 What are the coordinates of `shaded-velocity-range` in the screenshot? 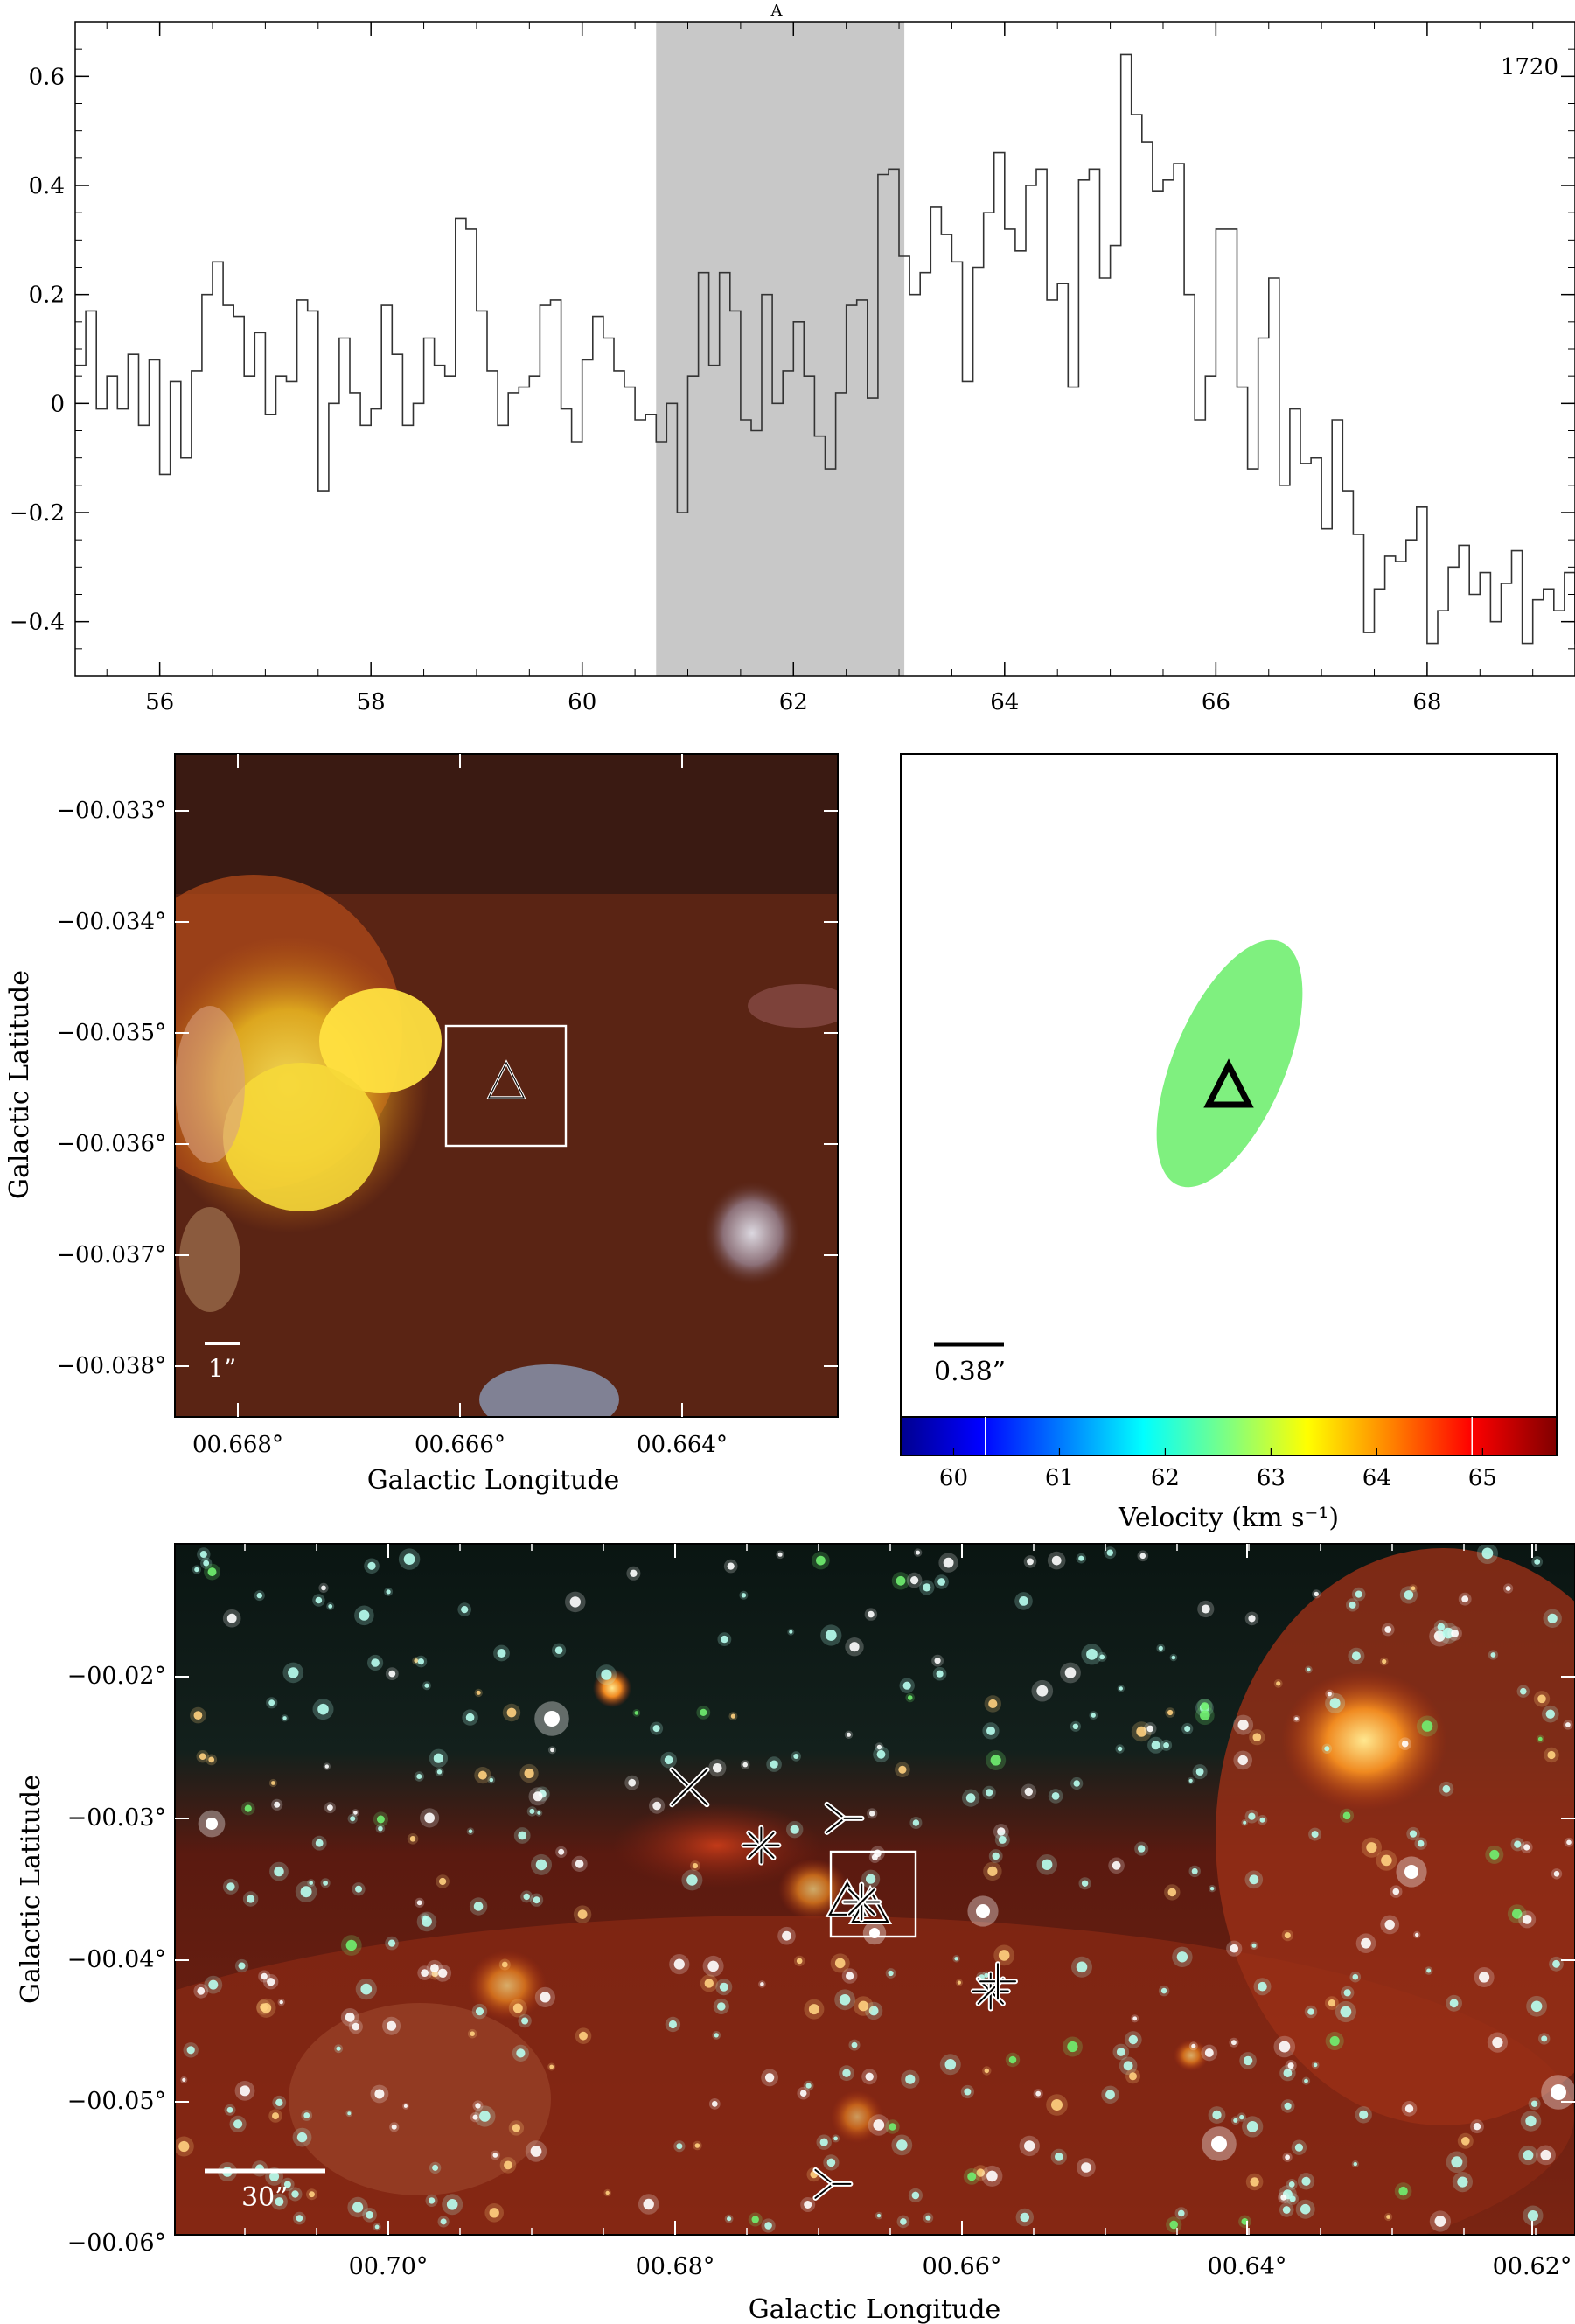 It's located at (780, 349).